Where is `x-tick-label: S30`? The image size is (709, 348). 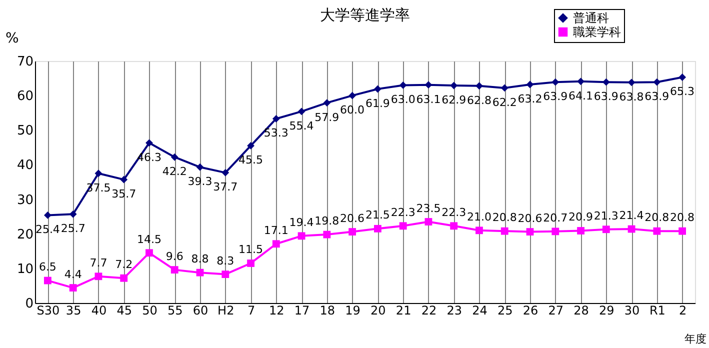
x-tick-label: S30 is located at coordinates (48, 311).